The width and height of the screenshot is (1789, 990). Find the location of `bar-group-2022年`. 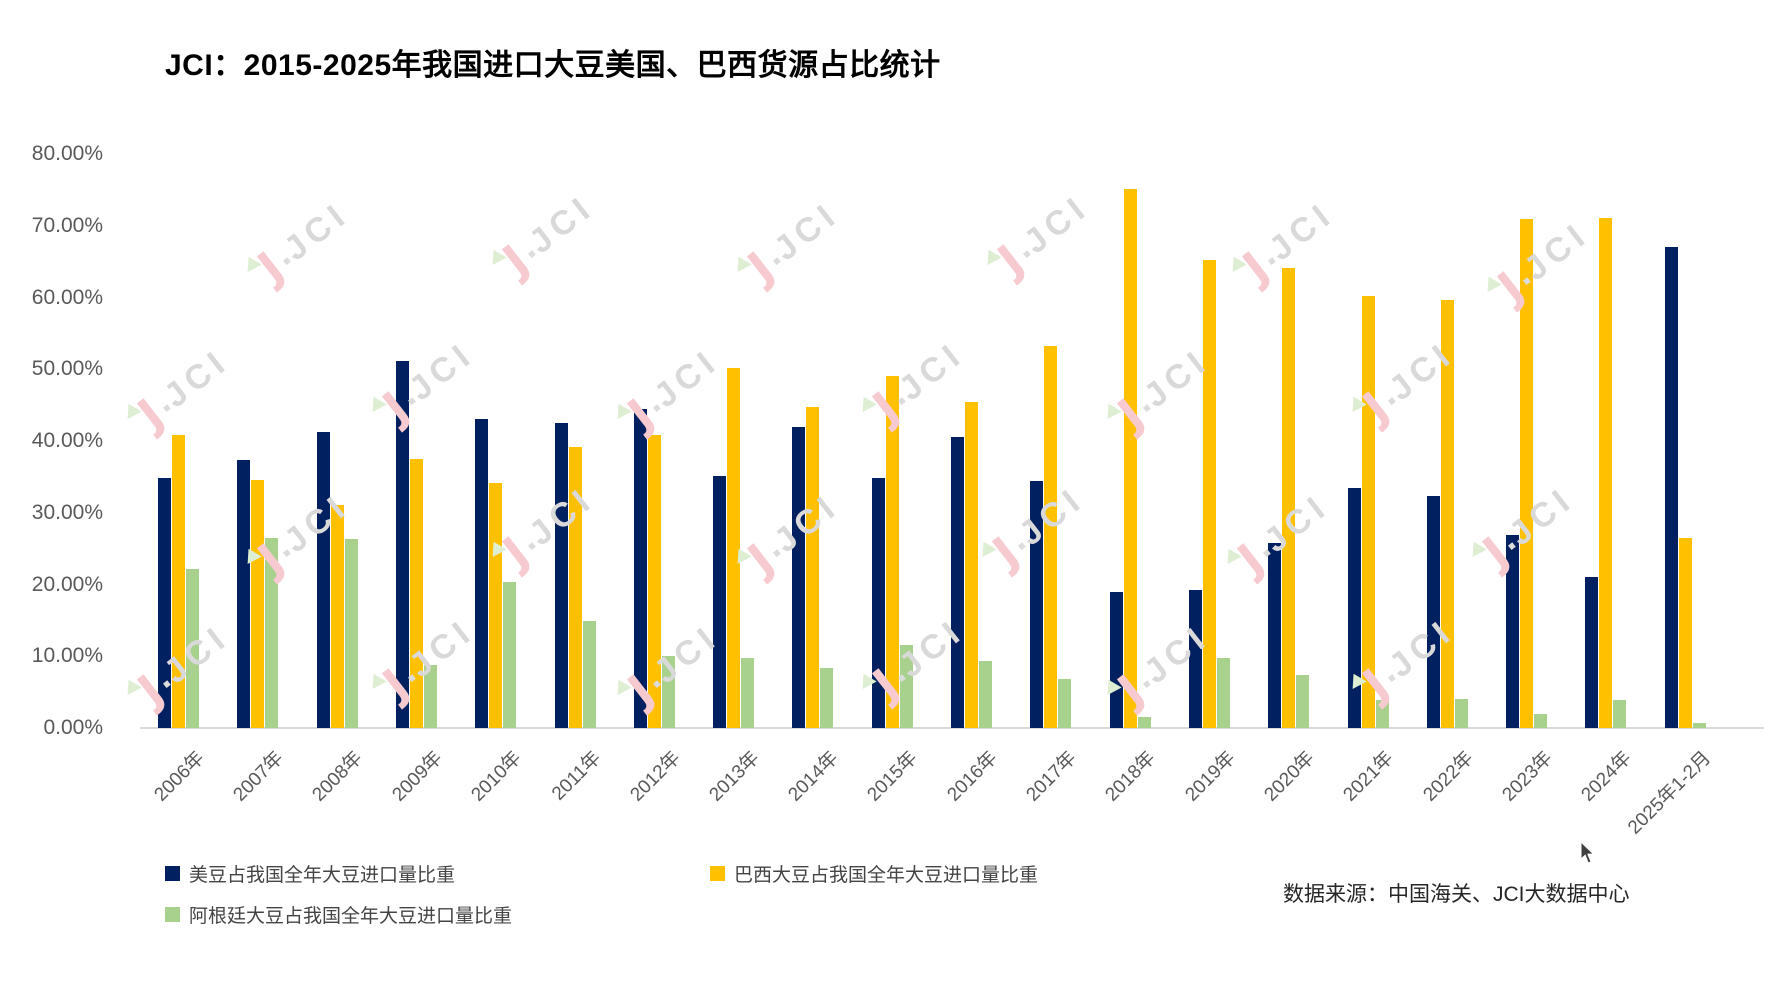

bar-group-2022年 is located at coordinates (1447, 513).